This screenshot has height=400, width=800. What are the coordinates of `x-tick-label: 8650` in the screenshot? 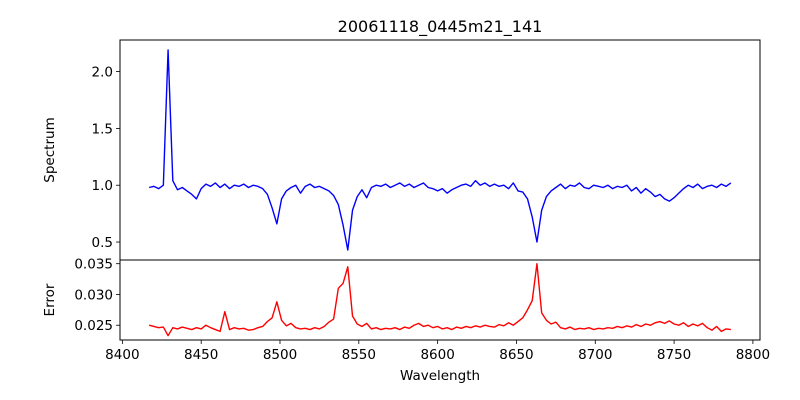 It's located at (516, 355).